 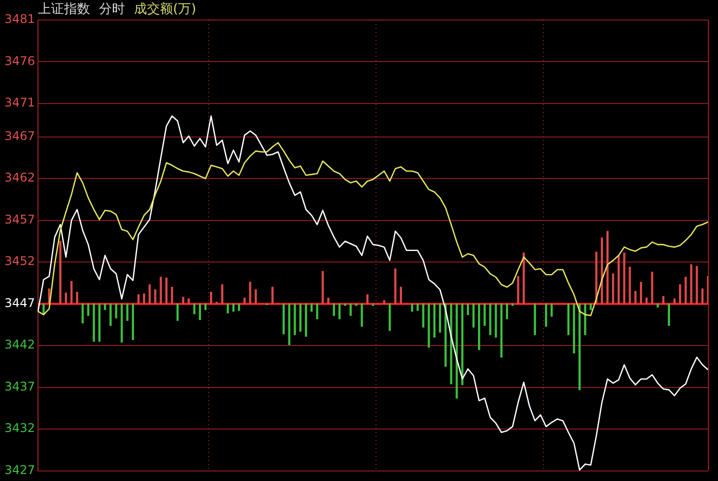 What do you see at coordinates (19, 19) in the screenshot?
I see `y-tick-label: 3481` at bounding box center [19, 19].